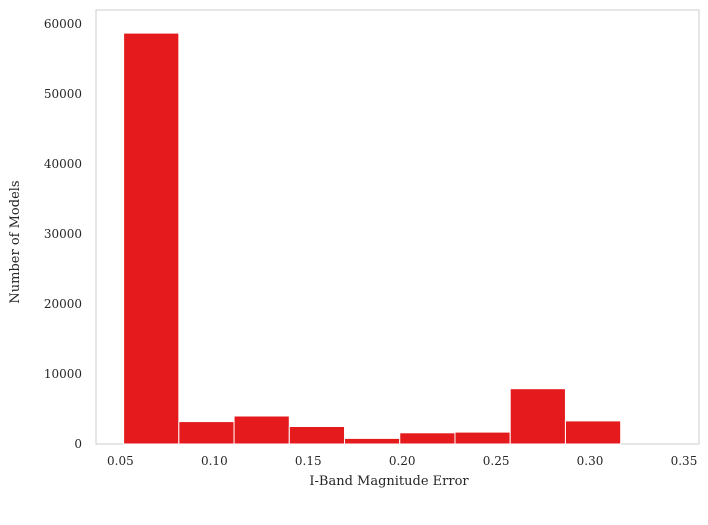  Describe the element at coordinates (63, 164) in the screenshot. I see `y-tick-label: 40000` at that location.